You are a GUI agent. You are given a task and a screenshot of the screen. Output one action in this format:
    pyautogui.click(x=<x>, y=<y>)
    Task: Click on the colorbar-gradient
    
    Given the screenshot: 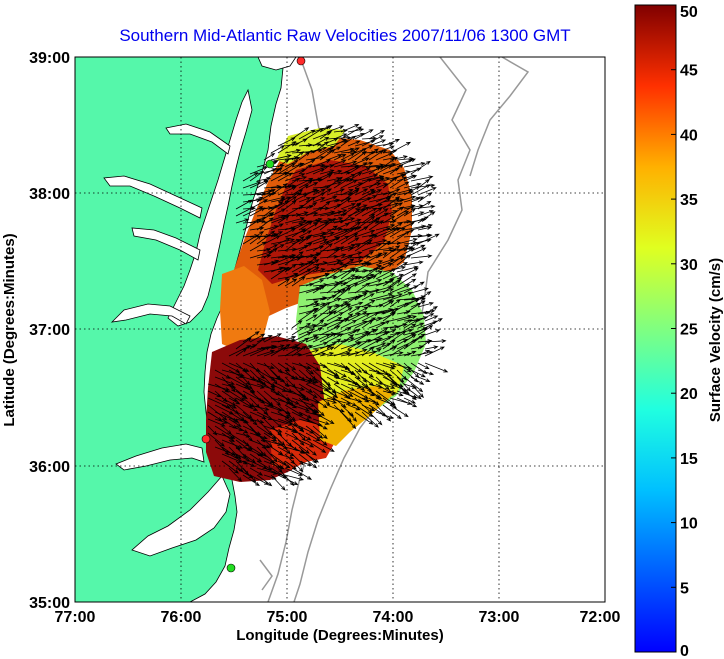 What is the action you would take?
    pyautogui.click(x=655, y=328)
    